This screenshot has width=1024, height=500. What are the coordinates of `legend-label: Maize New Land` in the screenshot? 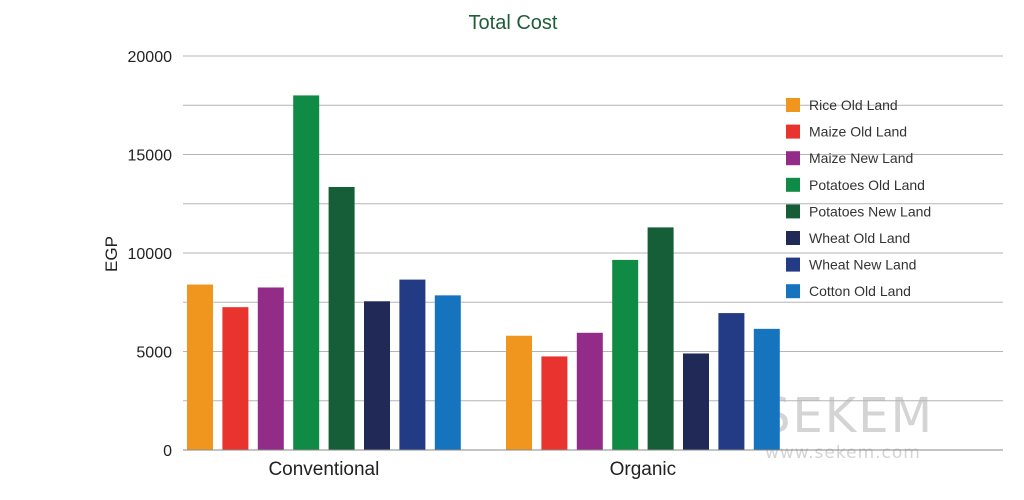 It's located at (861, 158).